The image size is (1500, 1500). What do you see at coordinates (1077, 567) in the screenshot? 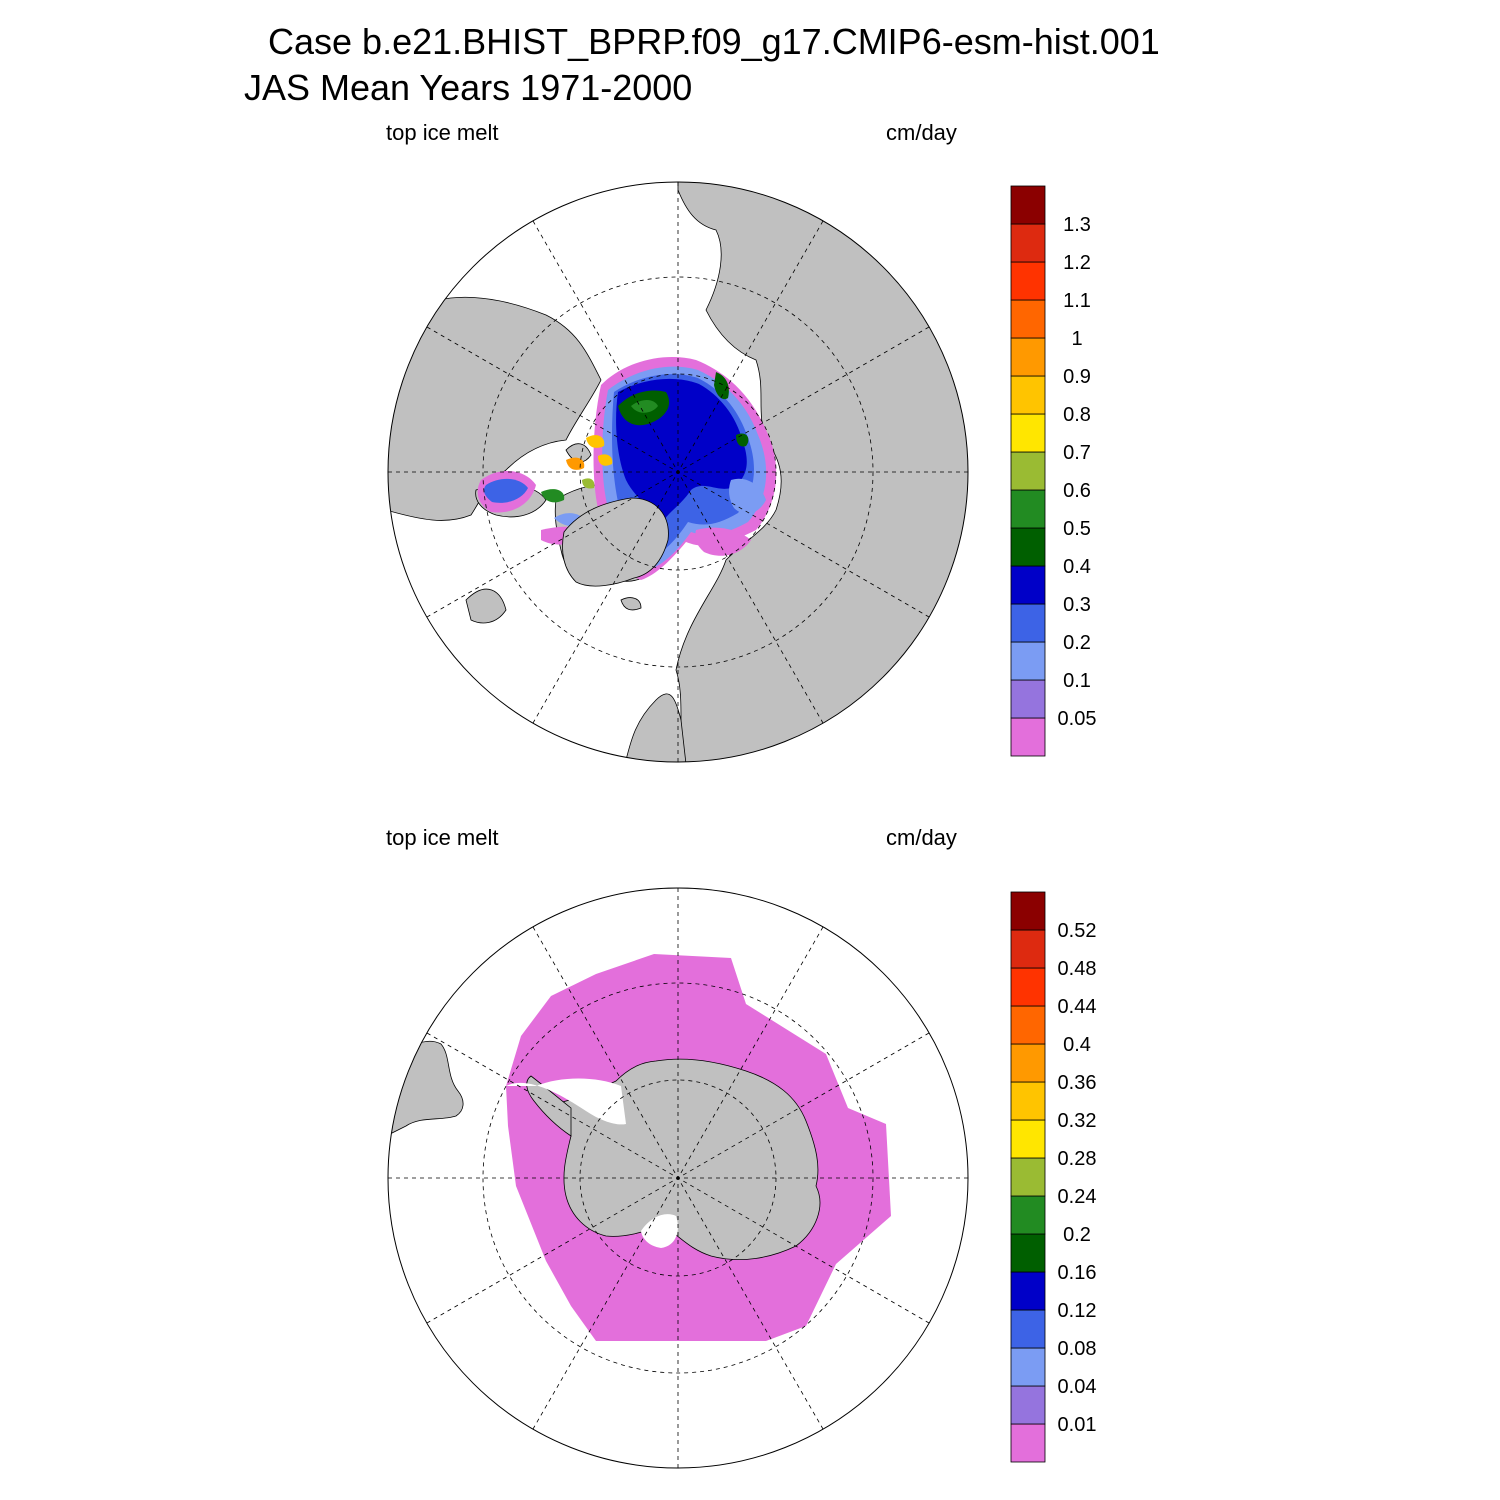
I see `north-colorbar-tick-label: 0.4` at bounding box center [1077, 567].